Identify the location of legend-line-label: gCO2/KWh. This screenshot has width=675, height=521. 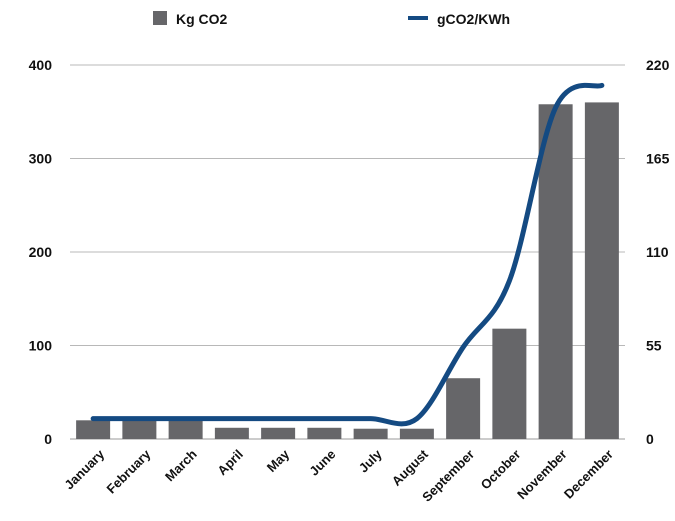
(473, 19).